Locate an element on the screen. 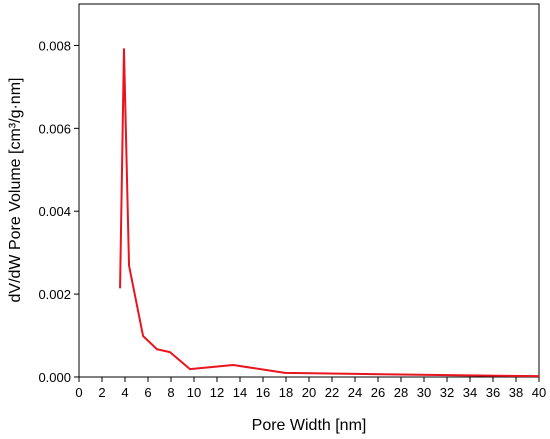 This screenshot has height=439, width=550. x-axis-label: Pore Width [nm] is located at coordinates (309, 425).